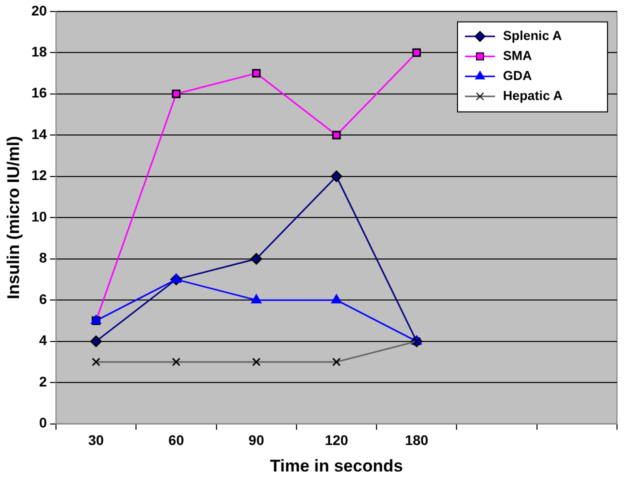 The height and width of the screenshot is (481, 625). I want to click on x-tick-label: 90, so click(256, 440).